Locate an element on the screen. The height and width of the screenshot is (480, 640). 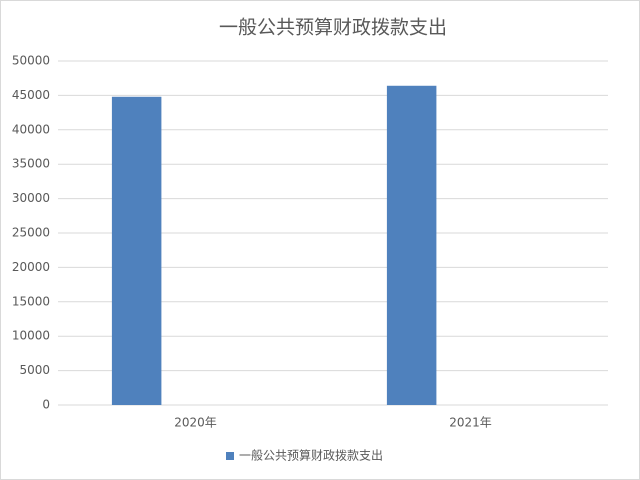
x-tick-label: 2021年 is located at coordinates (470, 423).